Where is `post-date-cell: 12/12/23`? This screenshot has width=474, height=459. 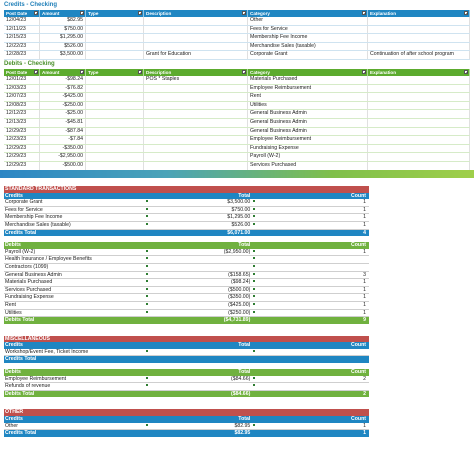 post-date-cell: 12/12/23 is located at coordinates (22, 114).